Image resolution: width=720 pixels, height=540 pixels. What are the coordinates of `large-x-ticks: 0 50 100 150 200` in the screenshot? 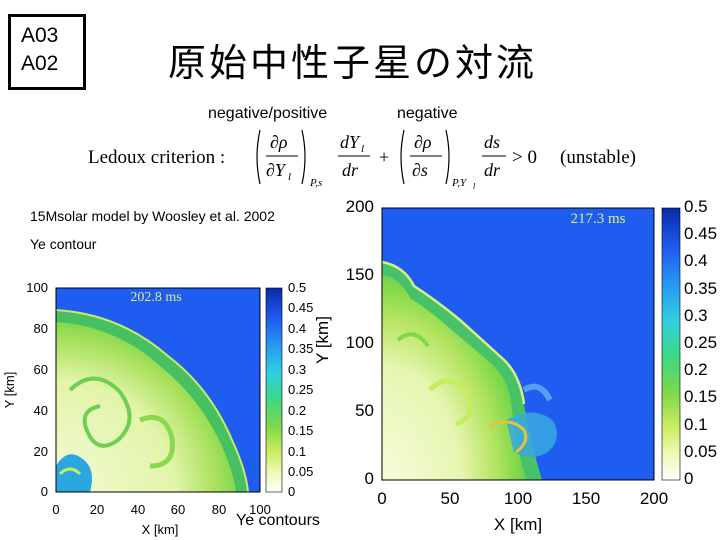 It's located at (522, 498).